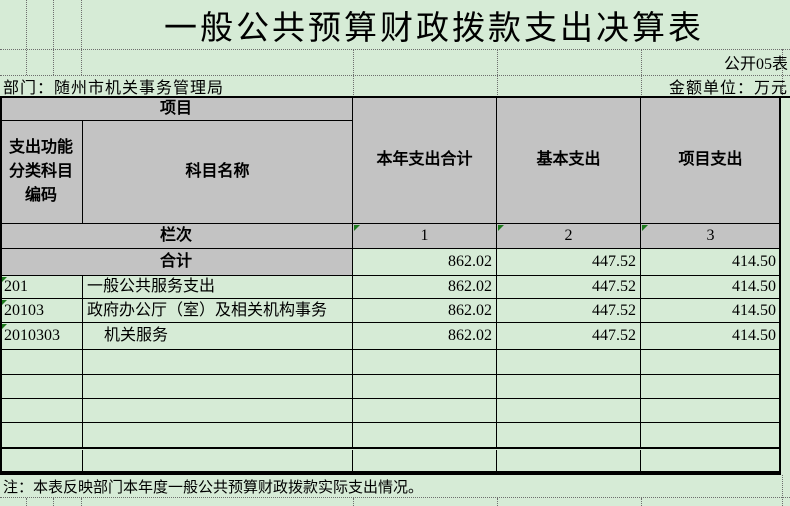 This screenshot has height=506, width=790. I want to click on footnote: 注：本表反映部门本年度一般公共预算财政拨款实际支出情况。, so click(213, 488).